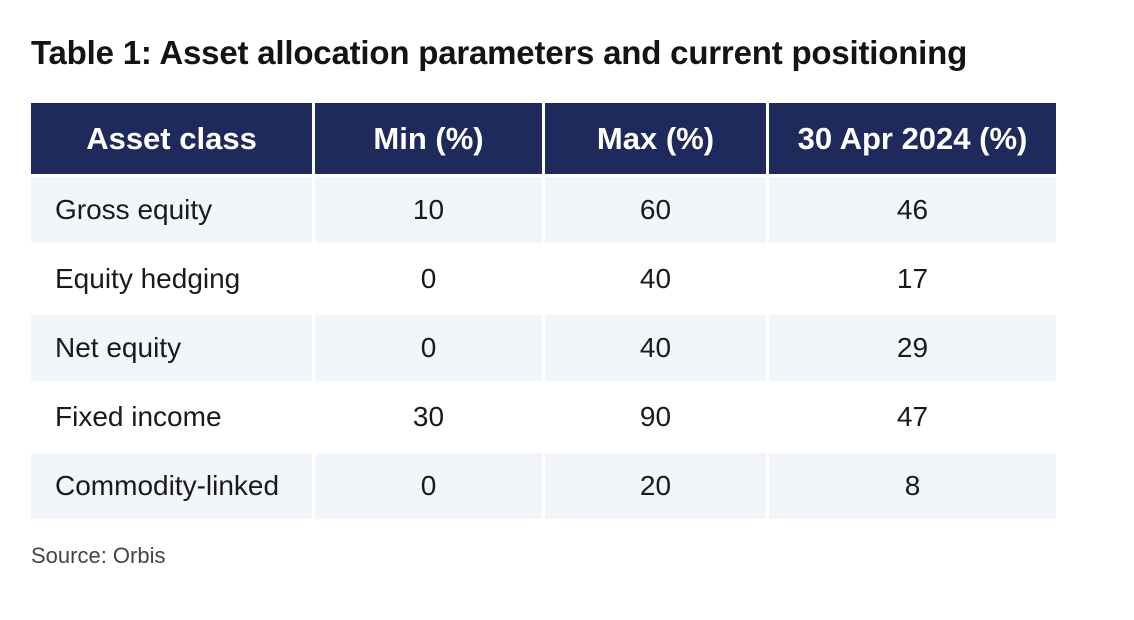  Describe the element at coordinates (171, 417) in the screenshot. I see `cell-asset-class: Fixed income` at that location.